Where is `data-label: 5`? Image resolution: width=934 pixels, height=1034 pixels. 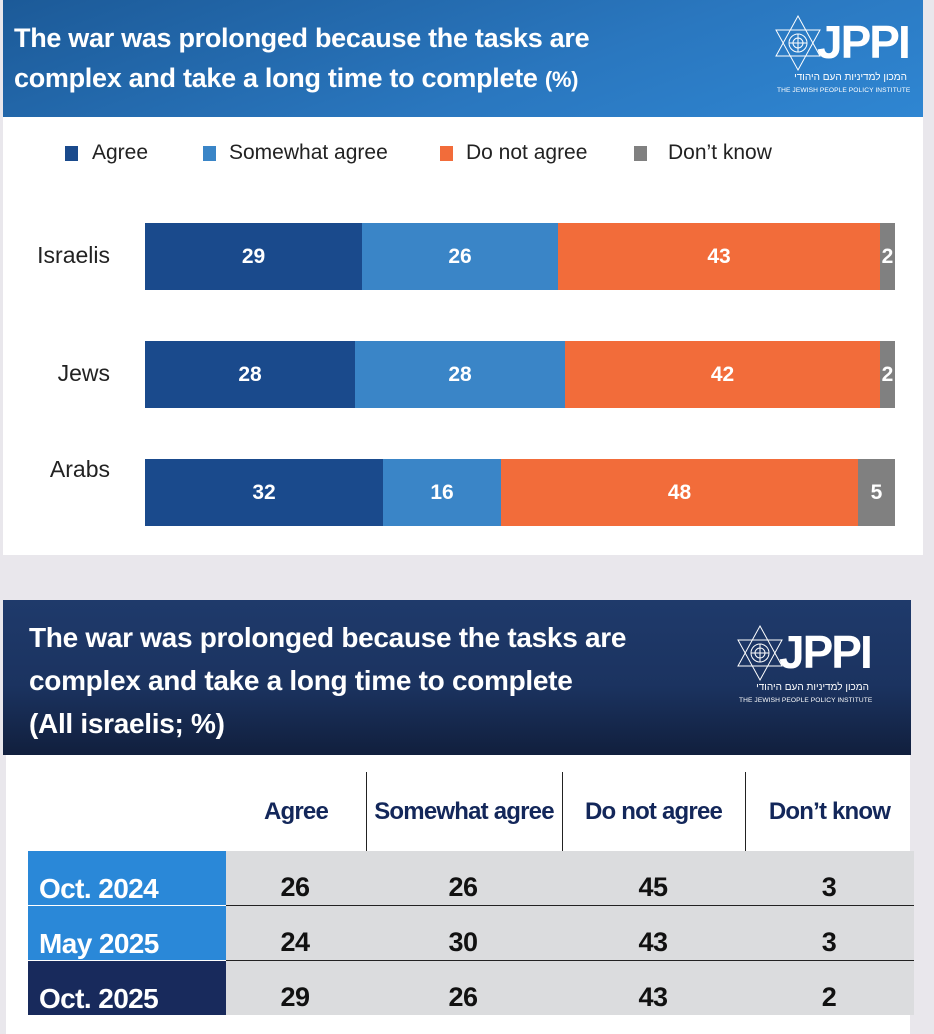
data-label: 5 is located at coordinates (876, 492).